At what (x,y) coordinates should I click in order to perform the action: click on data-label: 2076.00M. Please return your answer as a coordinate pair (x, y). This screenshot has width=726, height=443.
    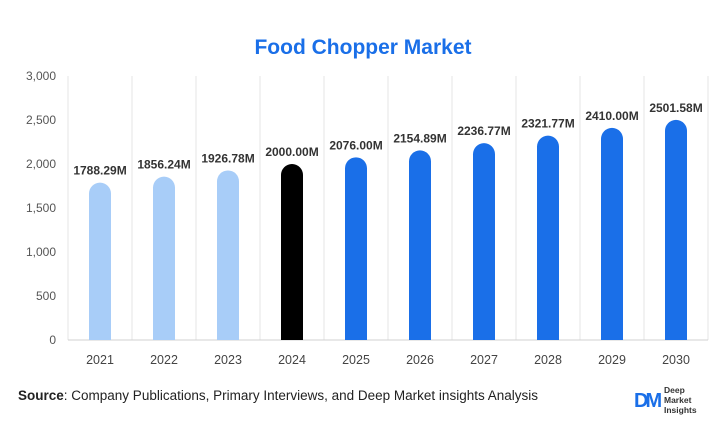
    Looking at the image, I should click on (355, 145).